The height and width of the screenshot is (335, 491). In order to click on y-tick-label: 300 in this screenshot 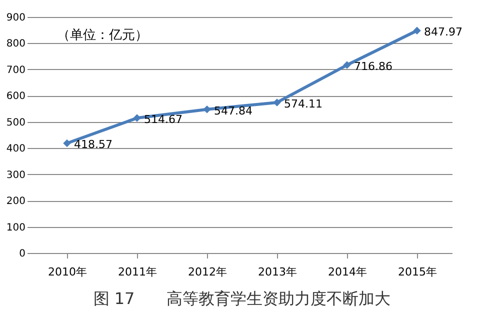, I will do `click(16, 175)`.